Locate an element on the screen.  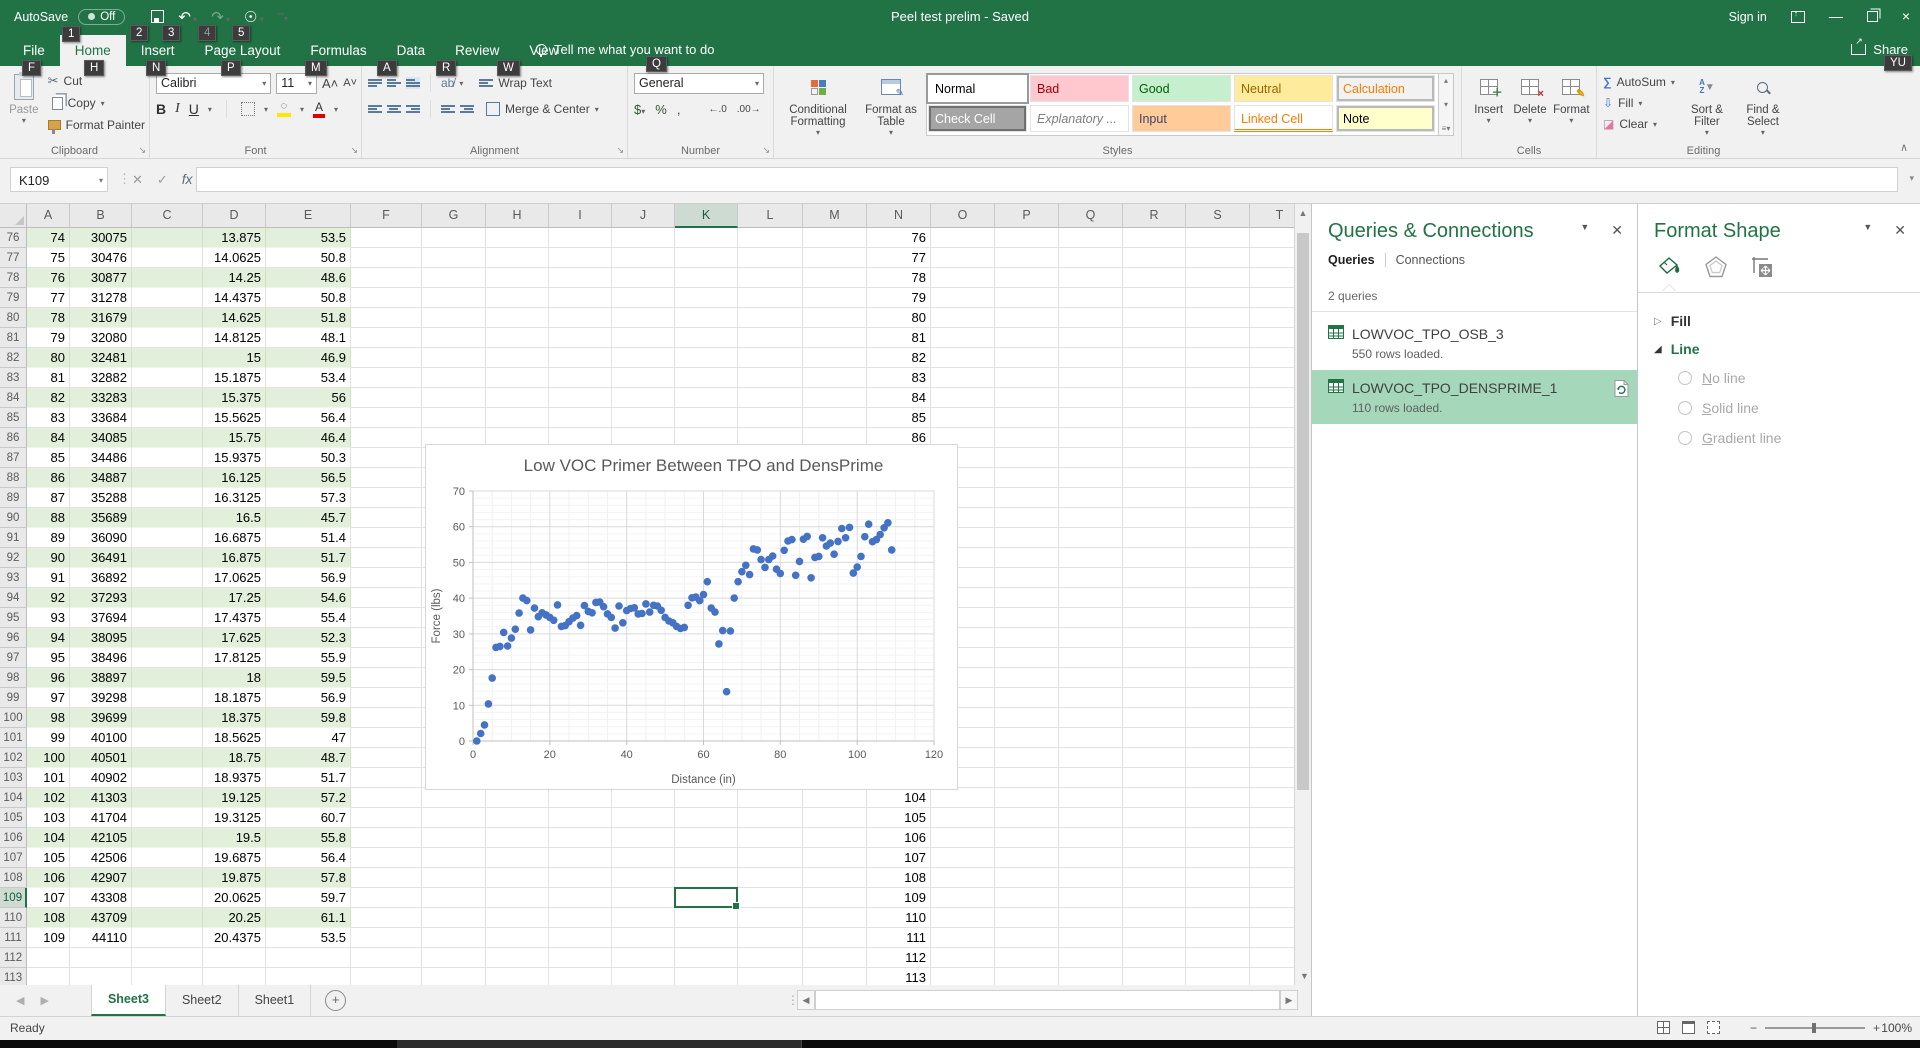
cell-D105: 19.3125 is located at coordinates (234, 818).